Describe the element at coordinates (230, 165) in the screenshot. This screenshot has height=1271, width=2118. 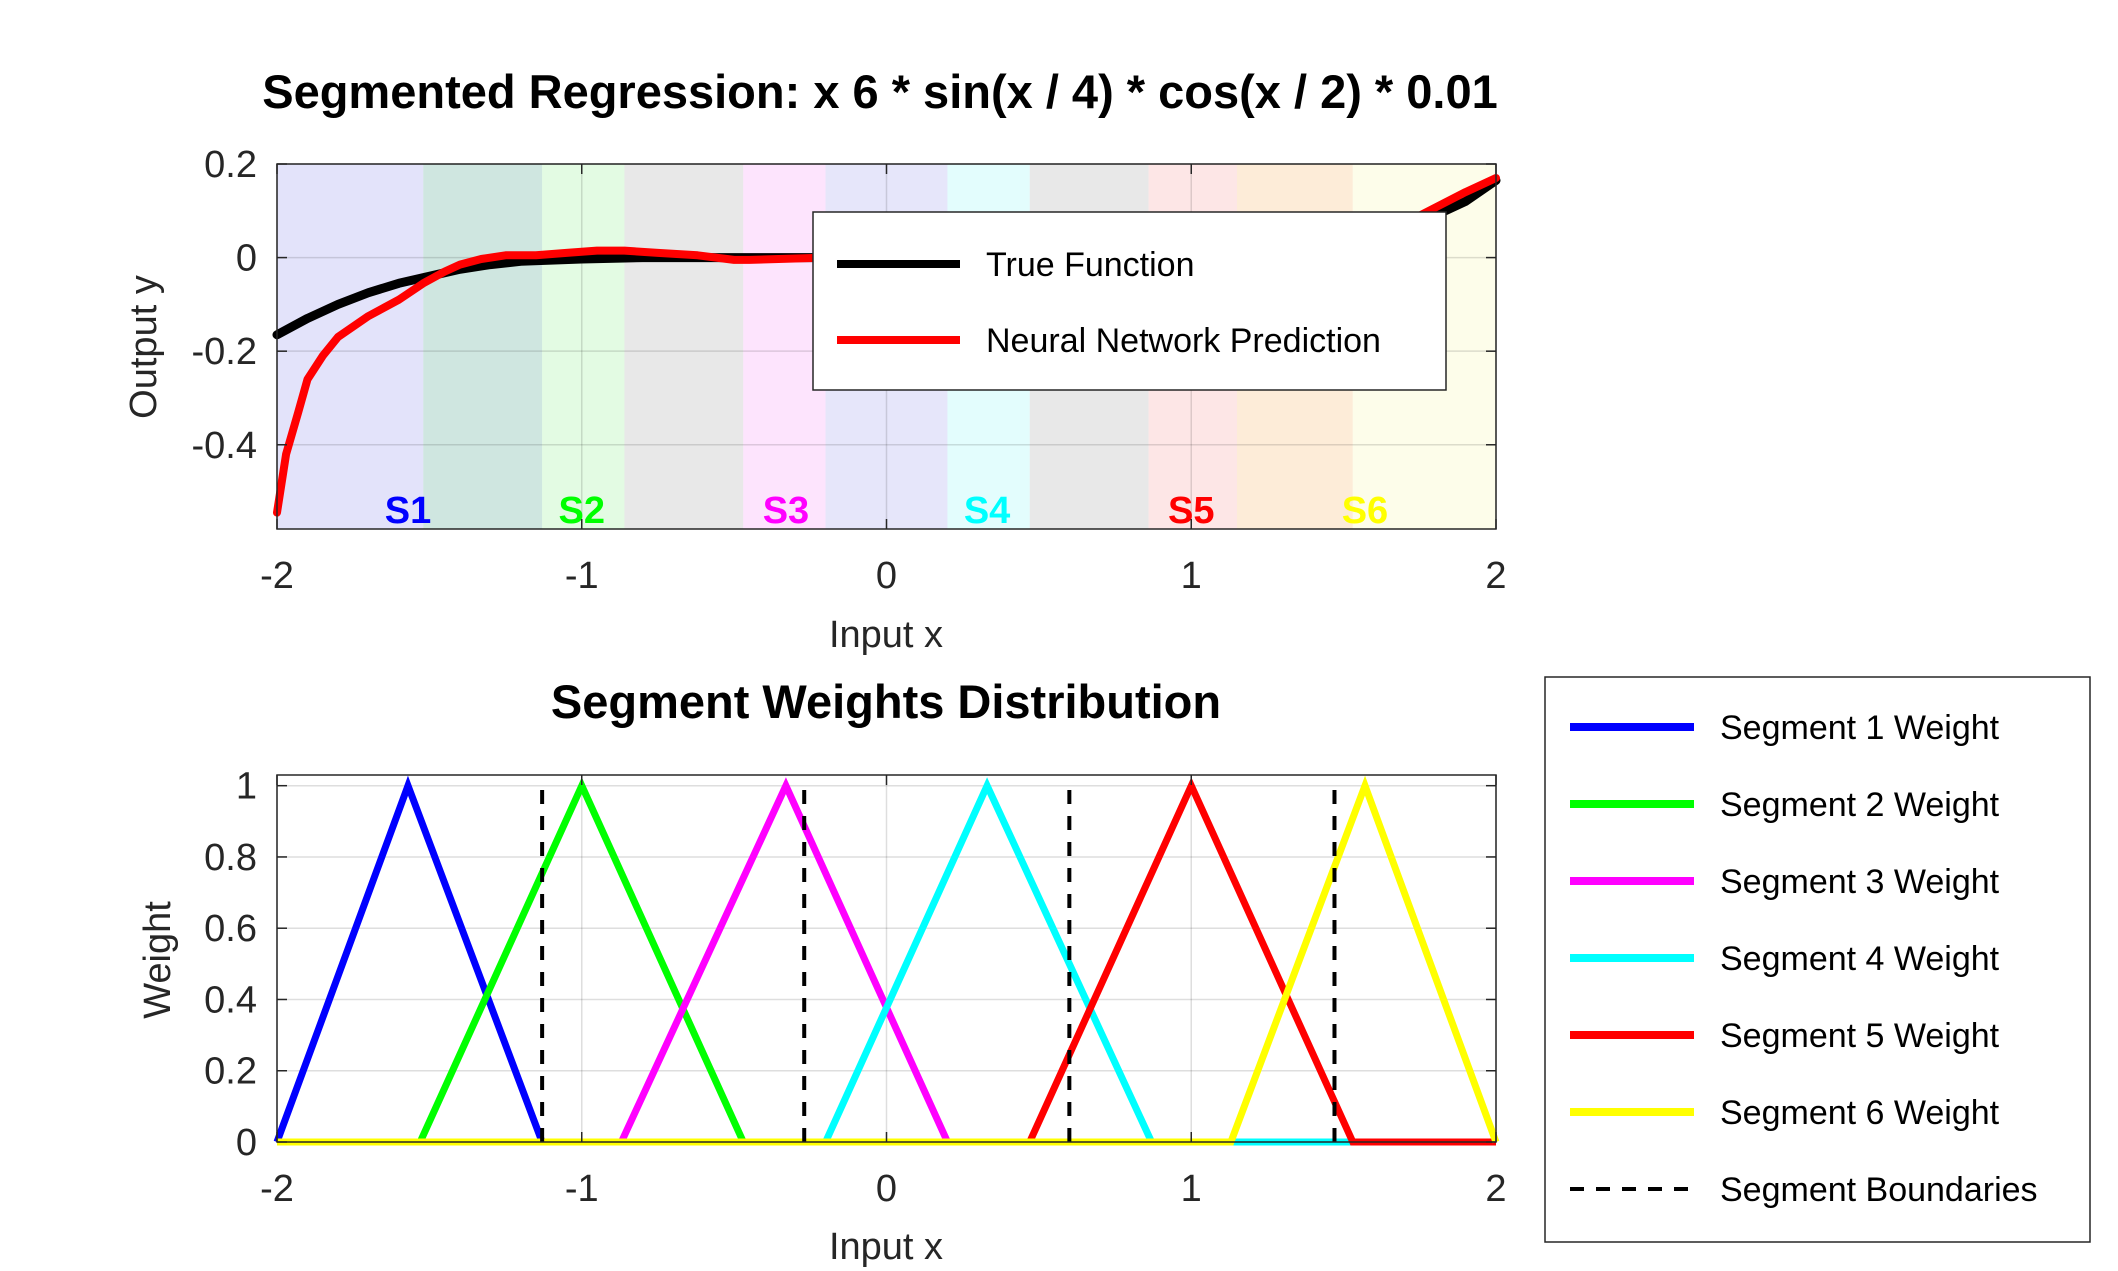
I see `top-y-tick-label: 0.2` at that location.